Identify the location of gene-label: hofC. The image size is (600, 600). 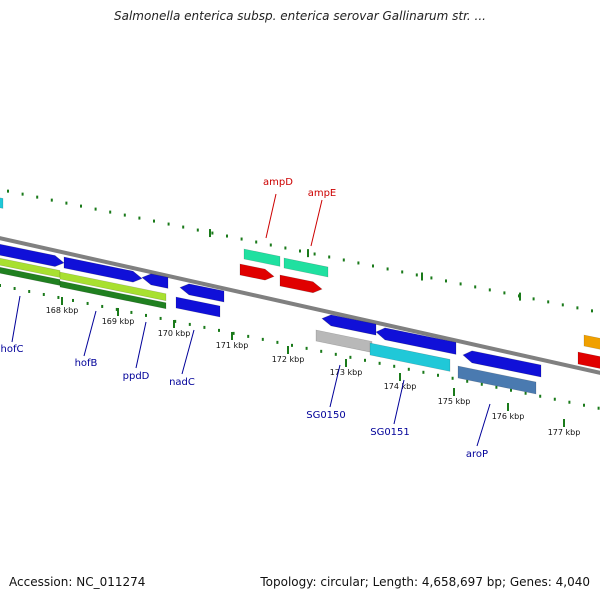
(12, 349).